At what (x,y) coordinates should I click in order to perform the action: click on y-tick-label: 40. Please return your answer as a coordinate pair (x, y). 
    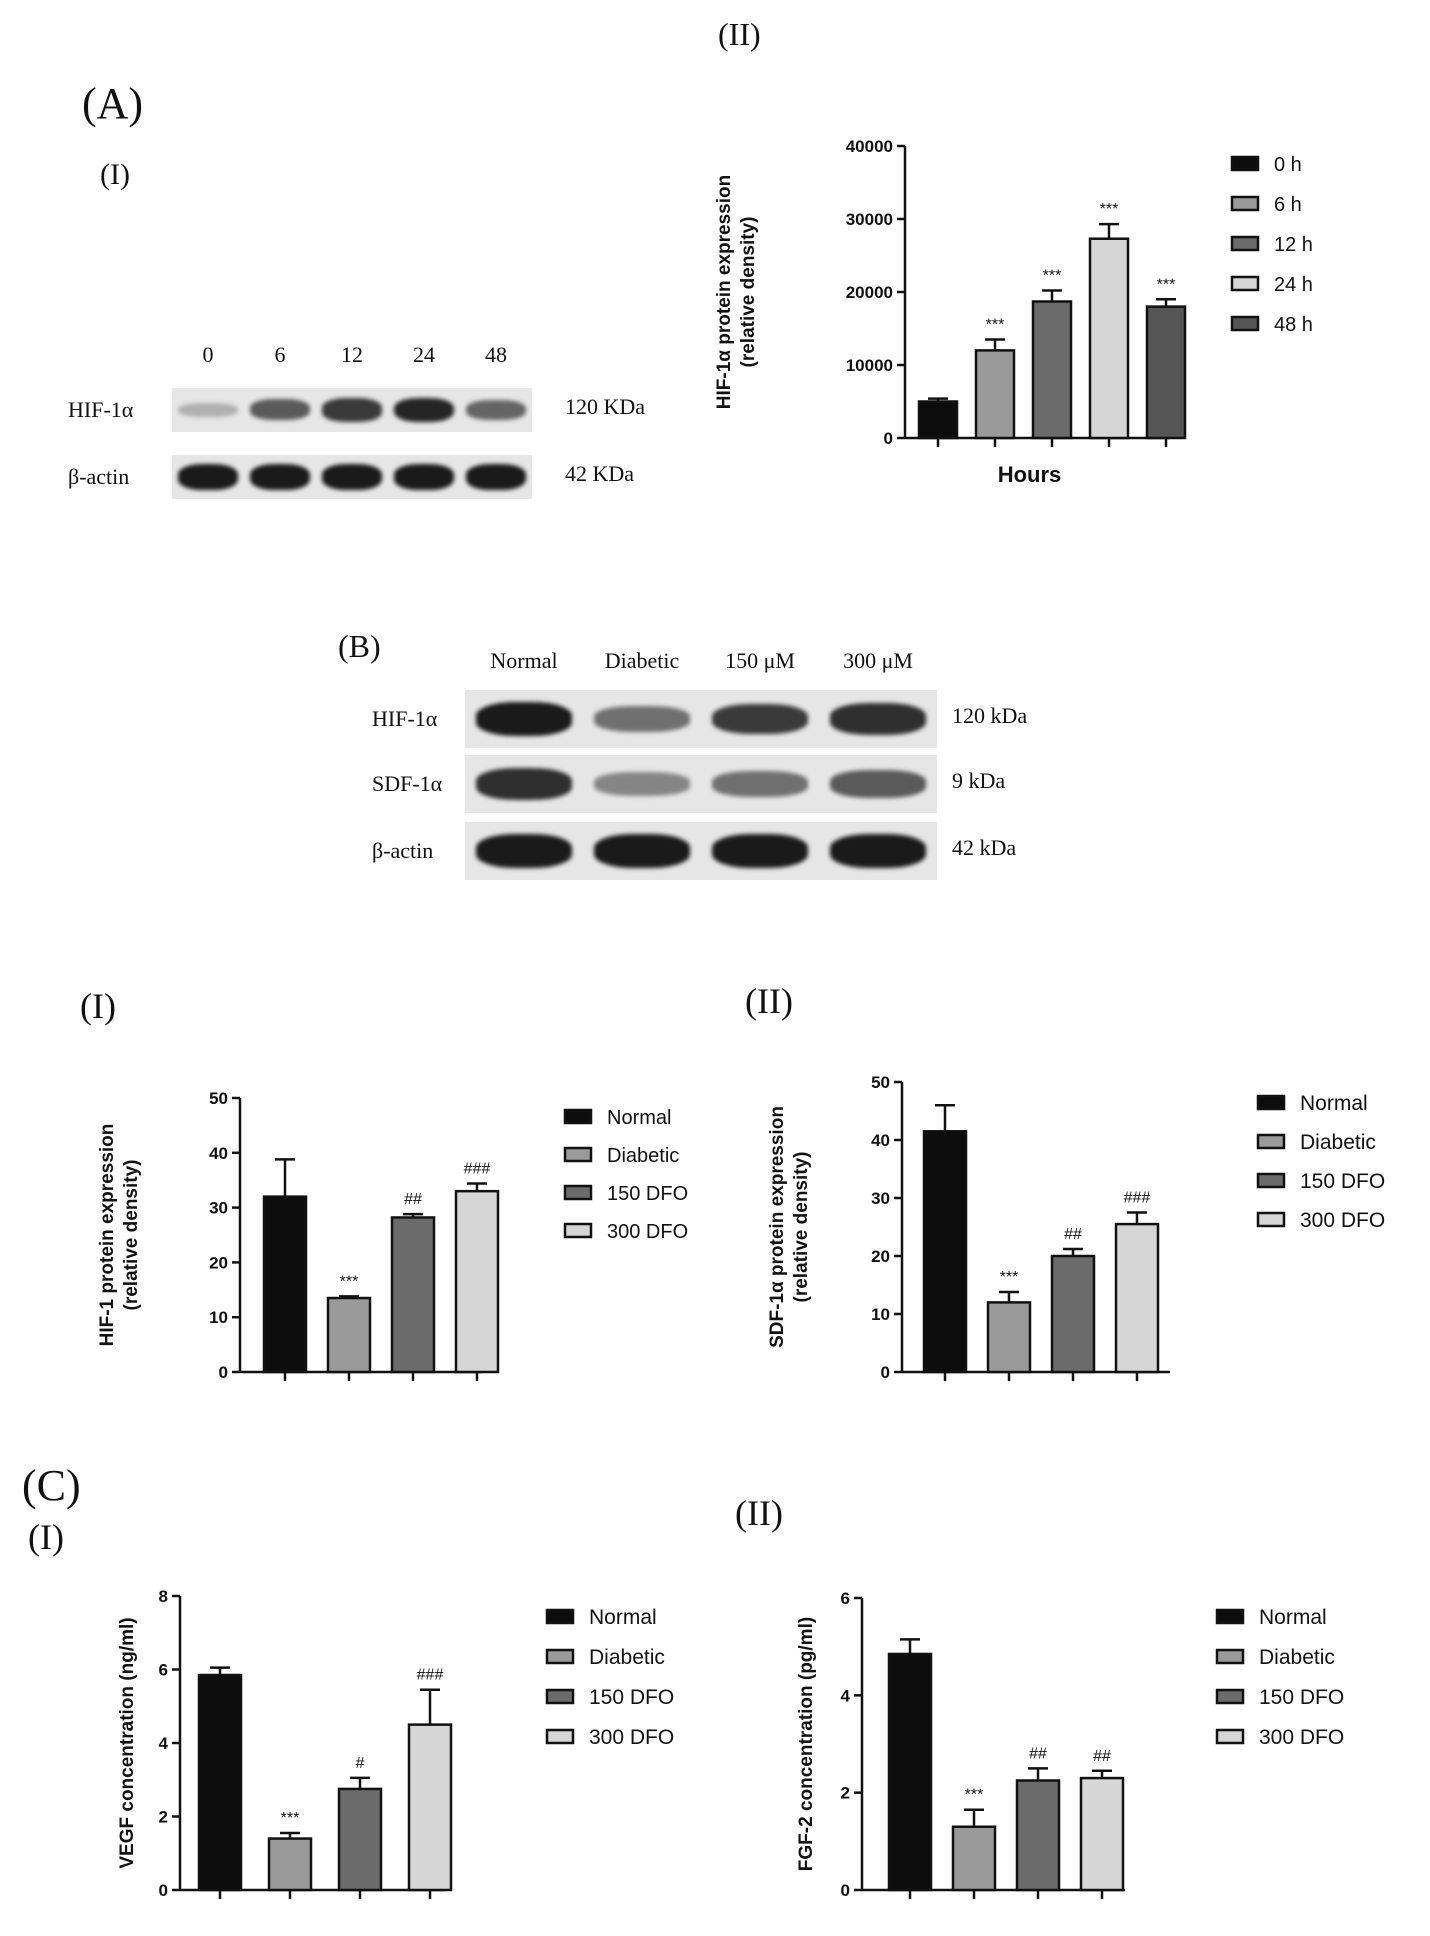
    Looking at the image, I should click on (218, 1153).